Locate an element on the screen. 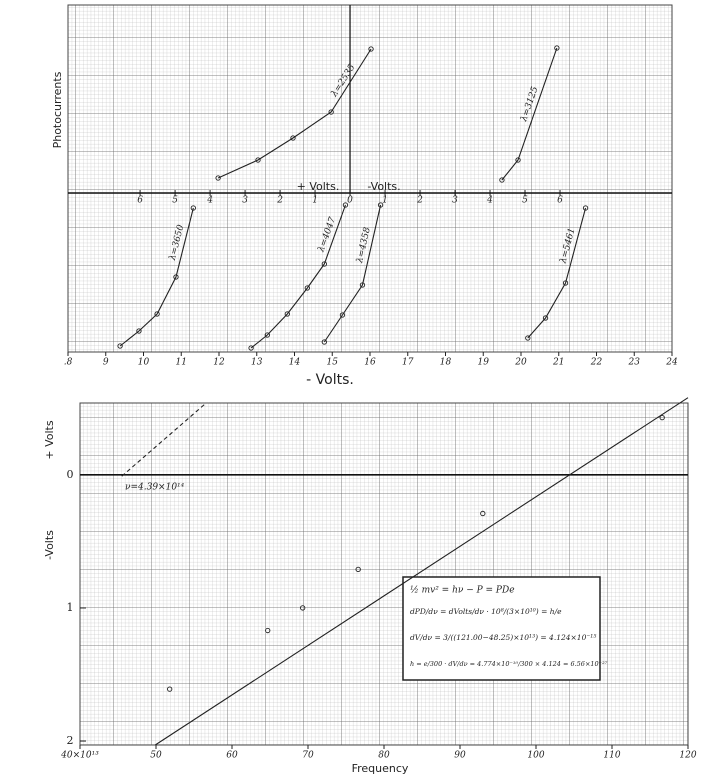 The image size is (724, 777). equation: dPD/dν = dVolts/dν · 10⁸/(3×10¹⁰) = h/e is located at coordinates (486, 611).